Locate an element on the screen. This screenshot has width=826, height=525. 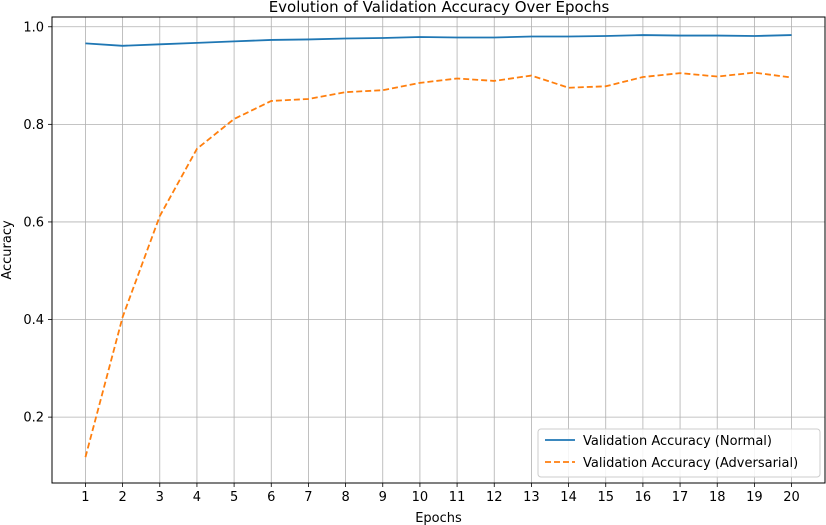
x-tick-label: 6 is located at coordinates (271, 497).